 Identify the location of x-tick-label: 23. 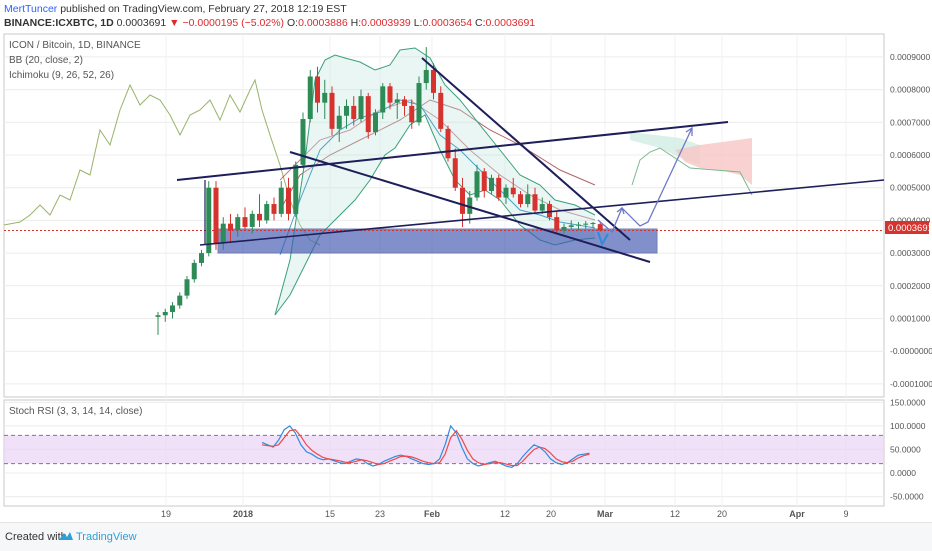
(380, 514).